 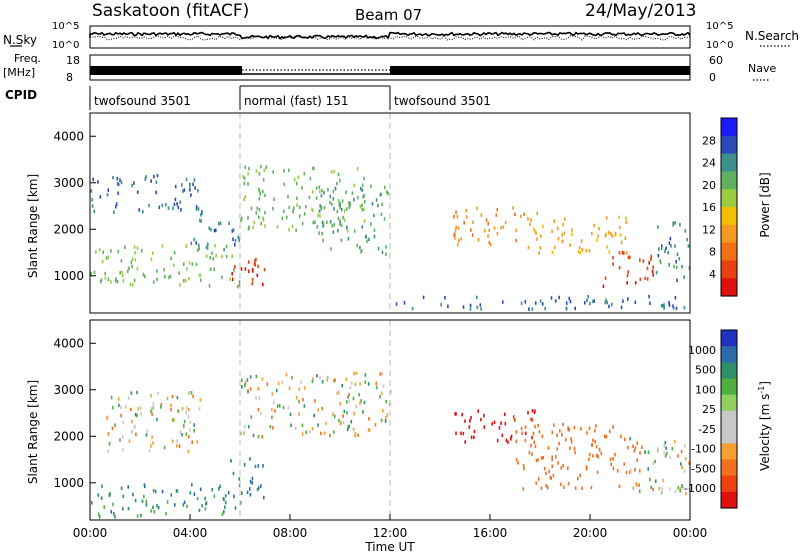 I want to click on velocity-ytick-label: 4000, so click(x=68, y=343).